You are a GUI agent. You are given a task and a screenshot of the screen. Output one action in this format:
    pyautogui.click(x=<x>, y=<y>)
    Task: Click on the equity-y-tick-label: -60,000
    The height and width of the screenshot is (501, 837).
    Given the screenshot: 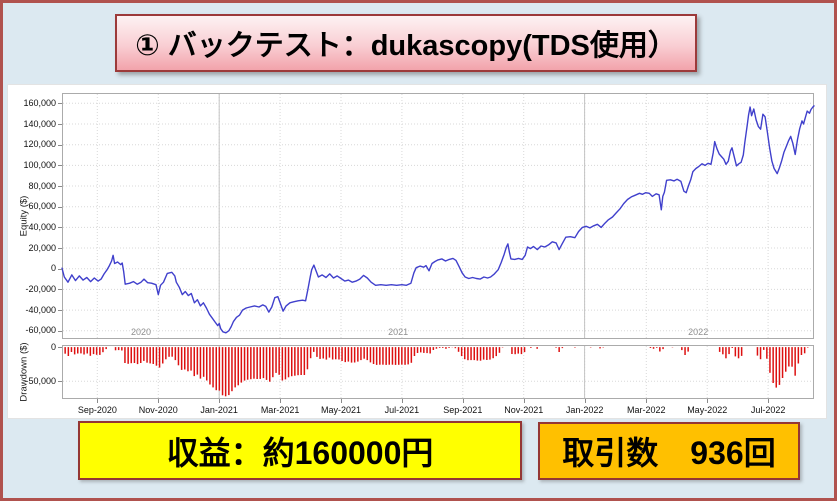 What is the action you would take?
    pyautogui.click(x=40, y=330)
    